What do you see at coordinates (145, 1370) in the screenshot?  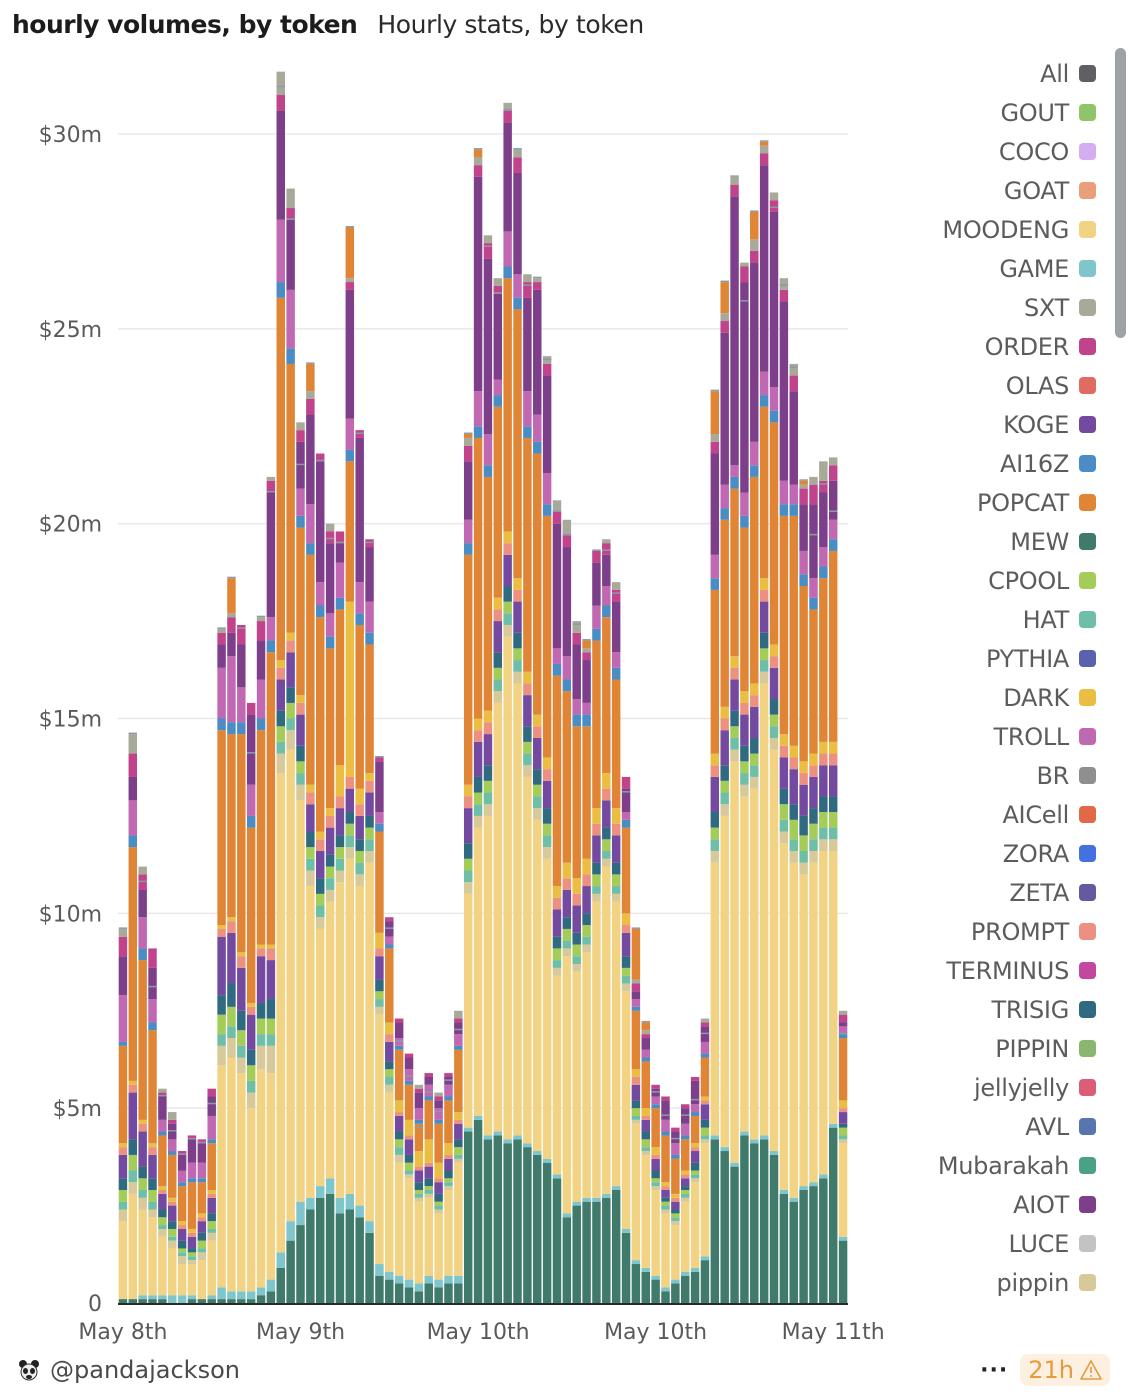 I see `author-handle: @pandajackson` at bounding box center [145, 1370].